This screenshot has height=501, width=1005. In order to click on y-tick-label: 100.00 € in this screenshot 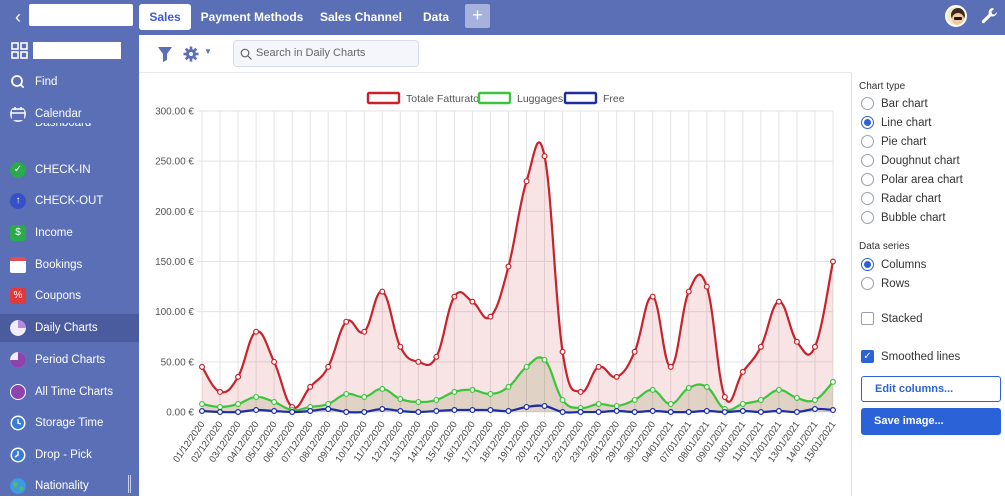, I will do `click(174, 312)`.